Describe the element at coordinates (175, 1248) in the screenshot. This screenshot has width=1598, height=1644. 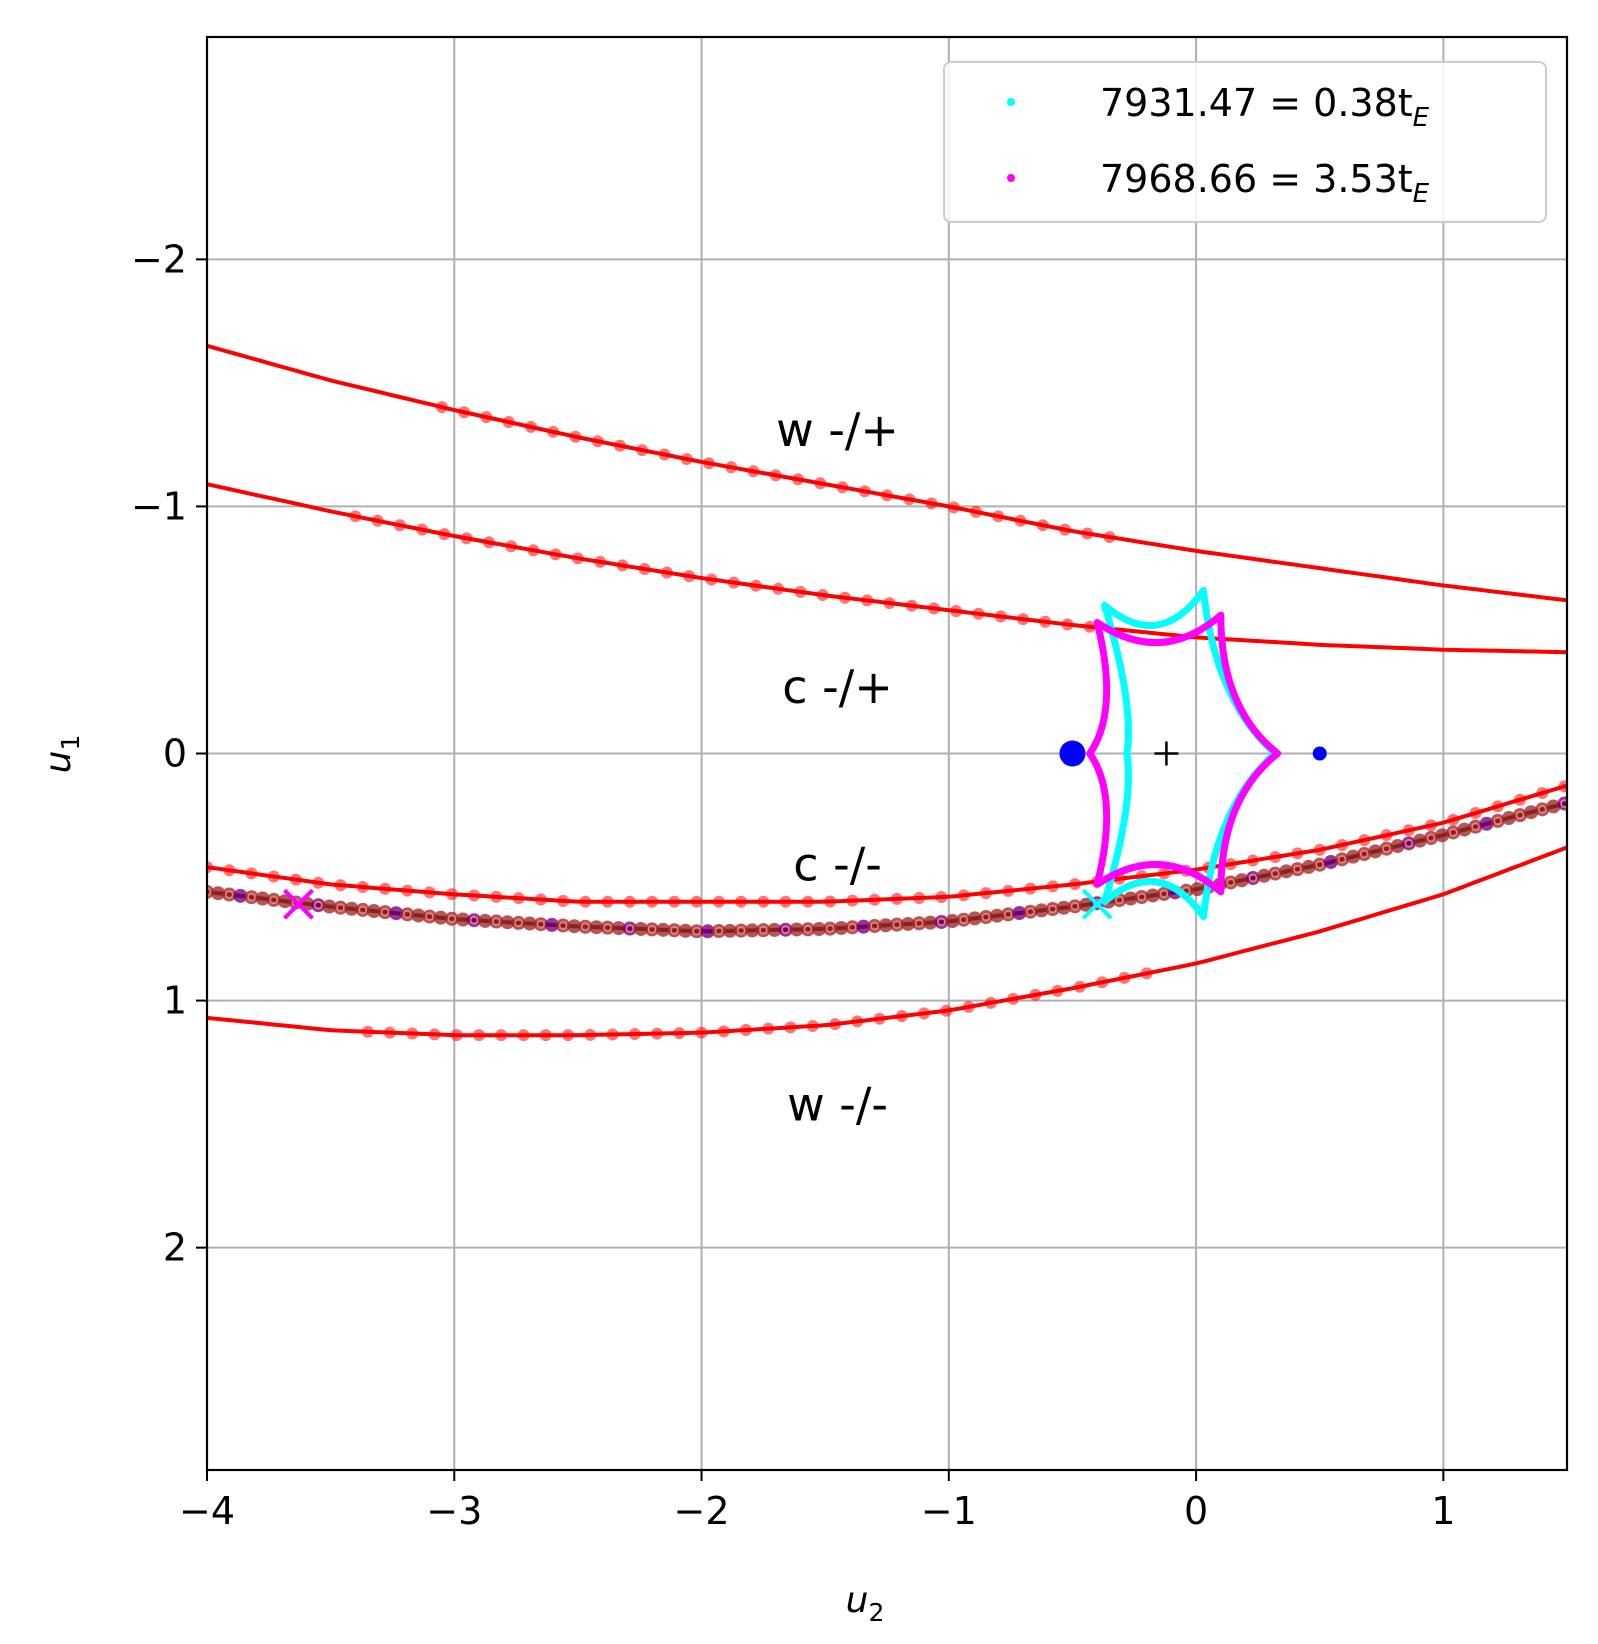
I see `y-tick-label: 2` at that location.